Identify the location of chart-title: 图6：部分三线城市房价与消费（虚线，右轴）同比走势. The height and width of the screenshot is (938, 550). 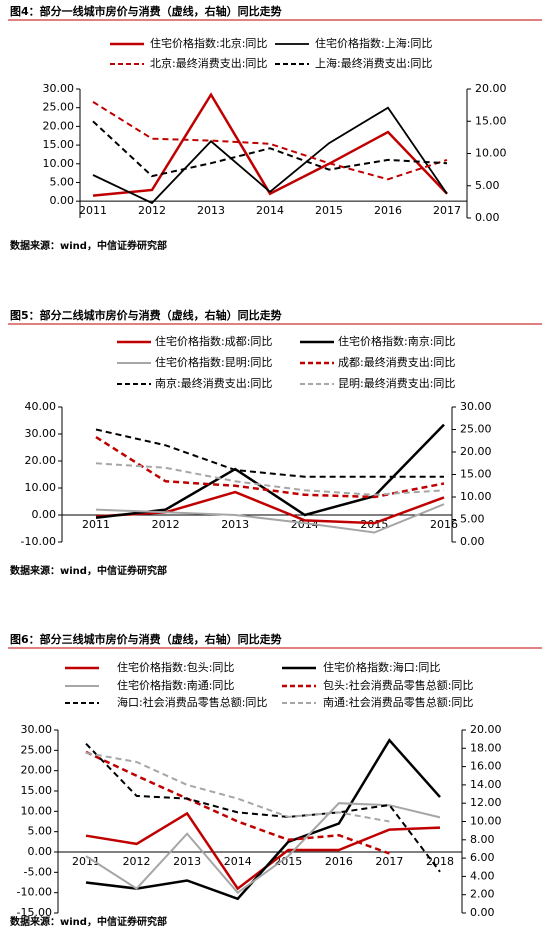
(146, 639).